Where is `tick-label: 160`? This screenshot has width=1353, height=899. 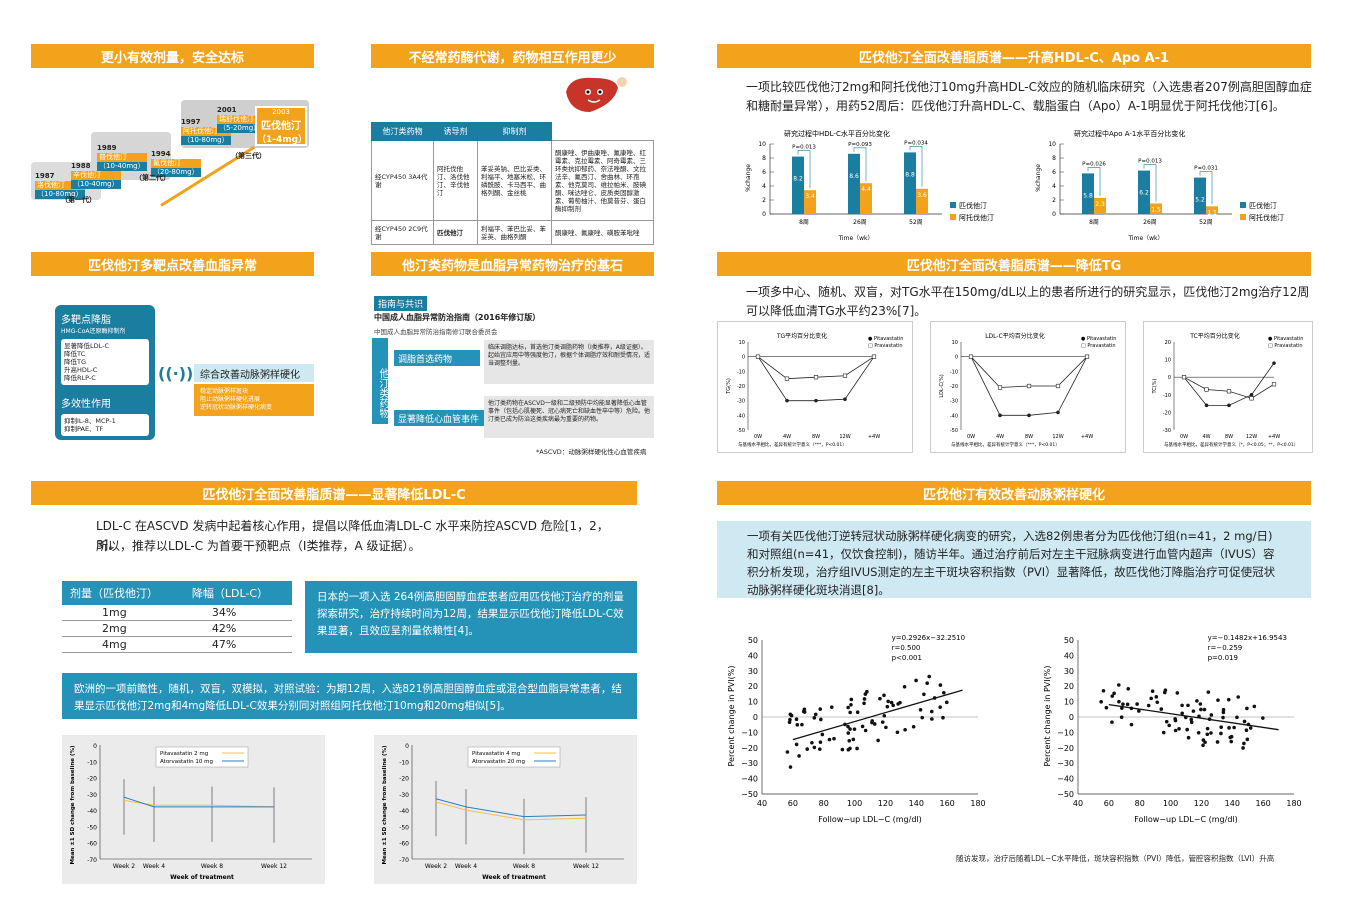 tick-label: 160 is located at coordinates (1263, 803).